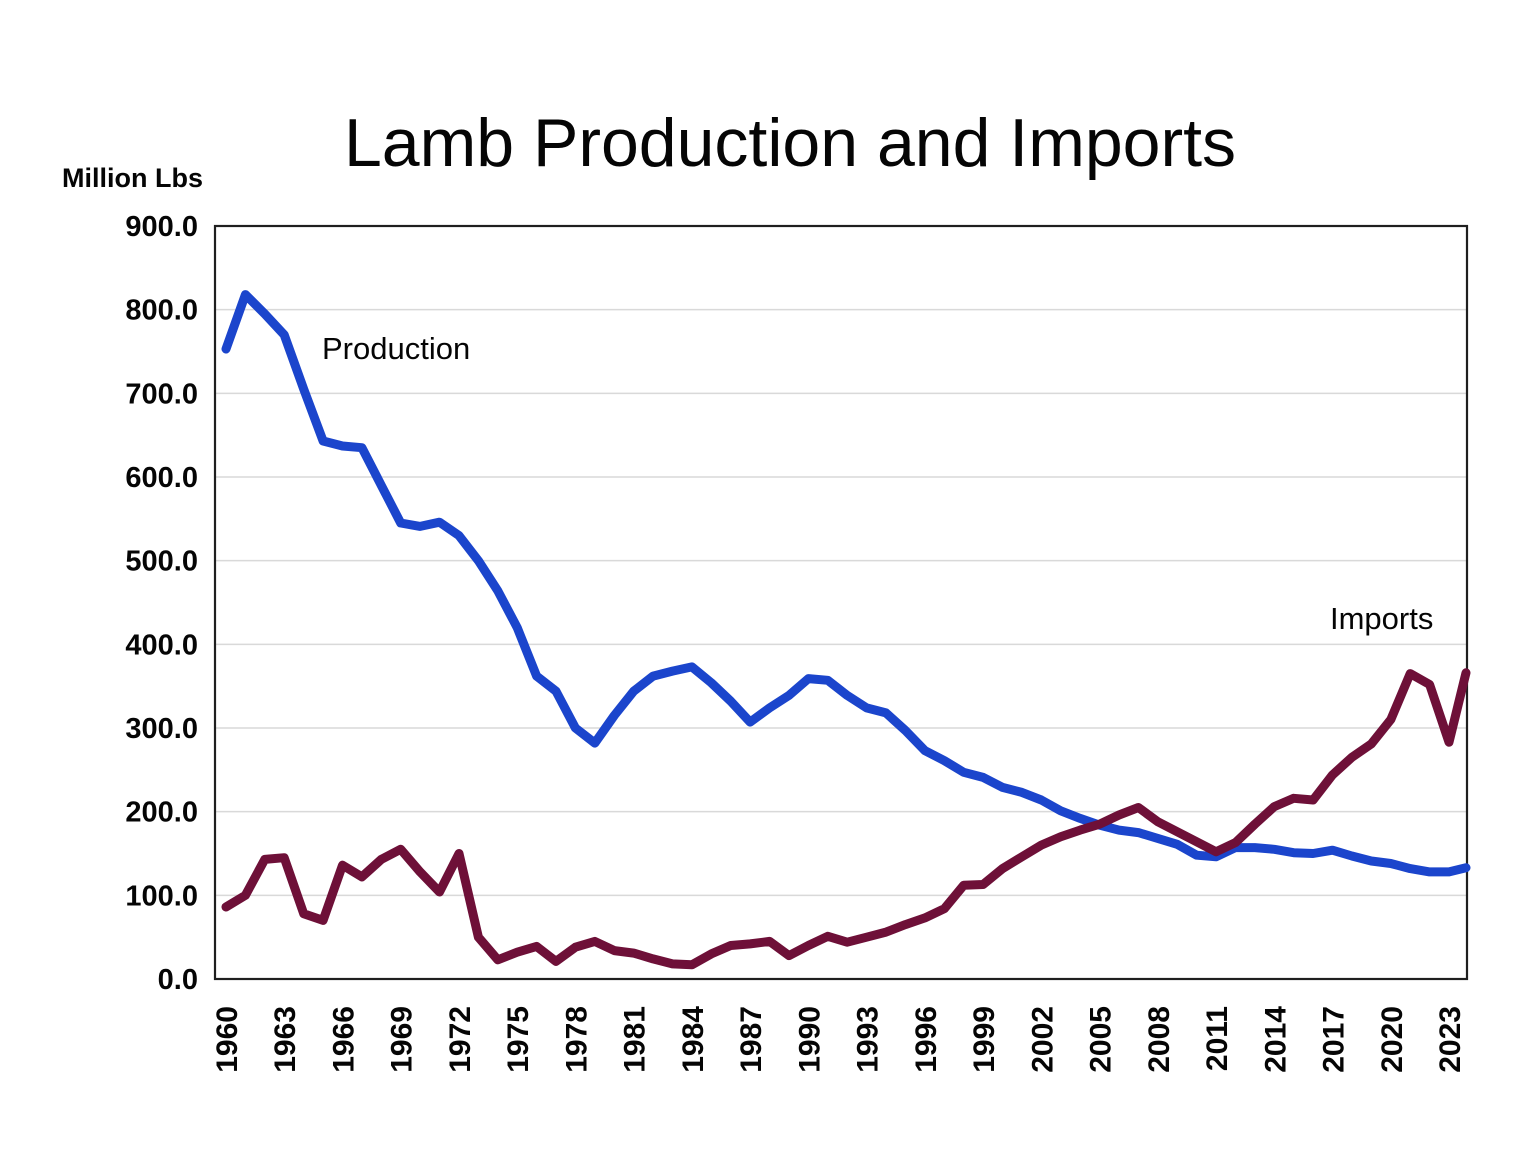 The height and width of the screenshot is (1152, 1536). What do you see at coordinates (1217, 1038) in the screenshot?
I see `x-tick-label: 2011` at bounding box center [1217, 1038].